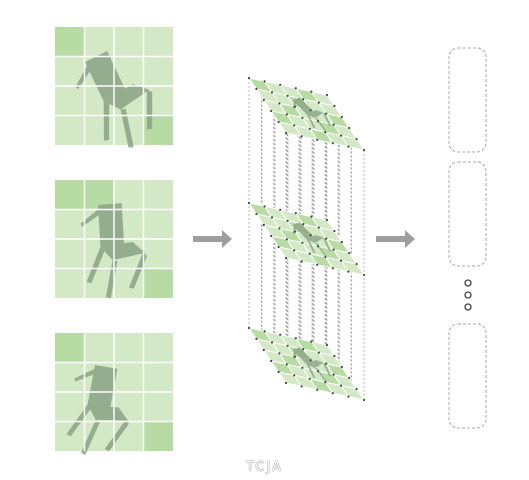  Describe the element at coordinates (212, 239) in the screenshot. I see `right-arrow-icon` at that location.